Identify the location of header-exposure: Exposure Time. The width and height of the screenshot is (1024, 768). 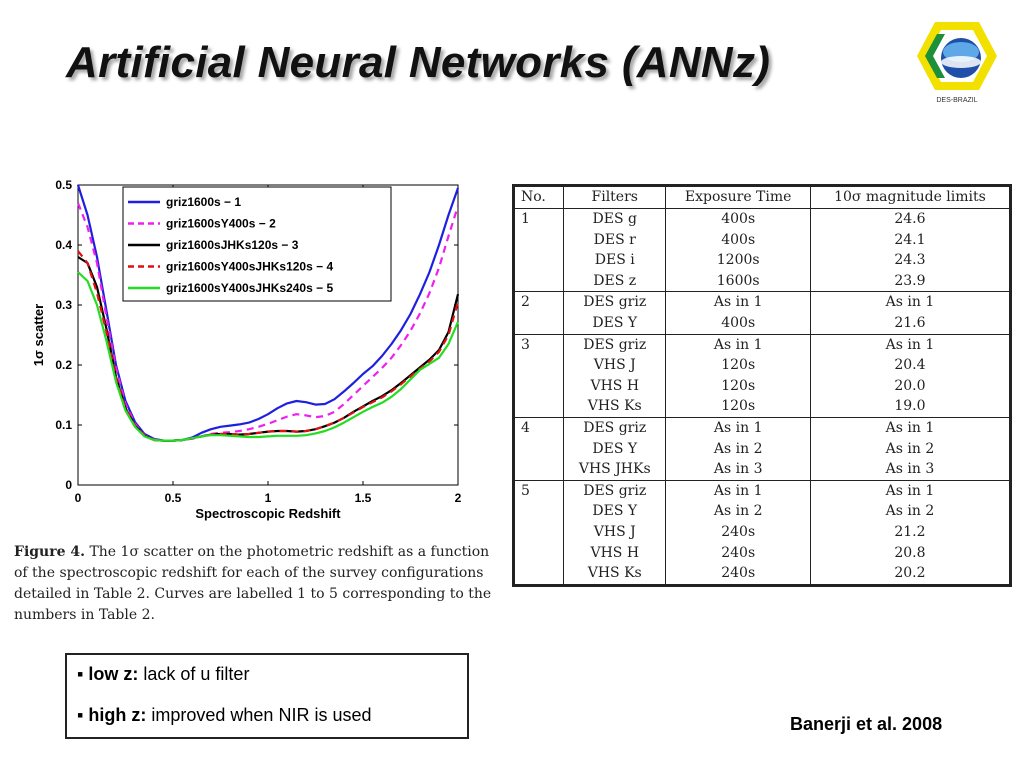
(738, 197).